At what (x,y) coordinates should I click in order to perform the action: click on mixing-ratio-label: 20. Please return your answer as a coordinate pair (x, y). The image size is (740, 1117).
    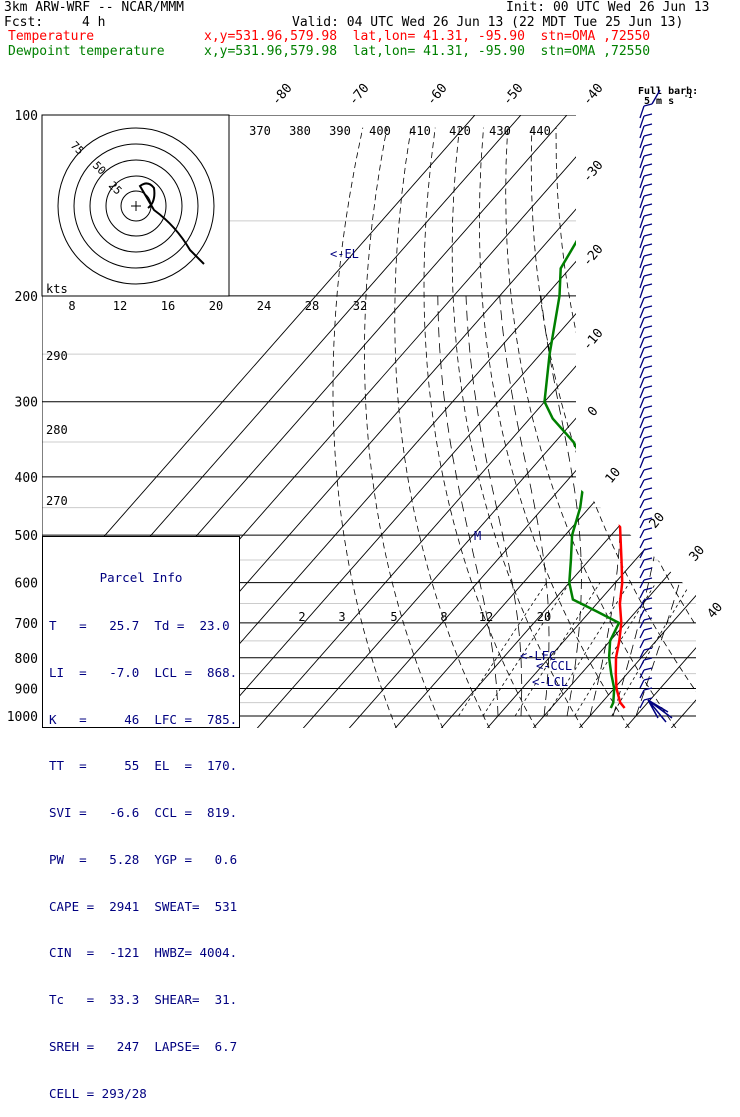
    Looking at the image, I should click on (544, 617).